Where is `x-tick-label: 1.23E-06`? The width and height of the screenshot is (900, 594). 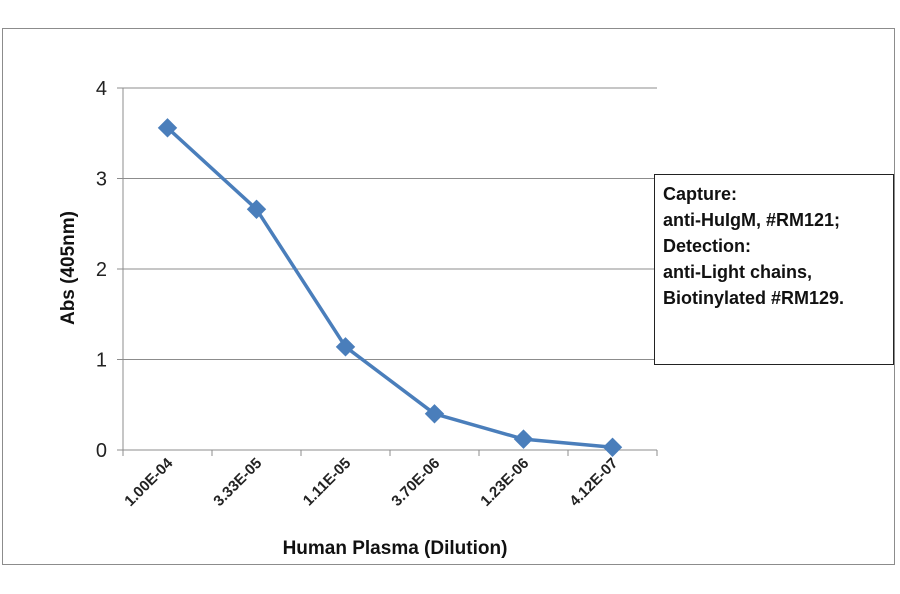 x-tick-label: 1.23E-06 is located at coordinates (504, 482).